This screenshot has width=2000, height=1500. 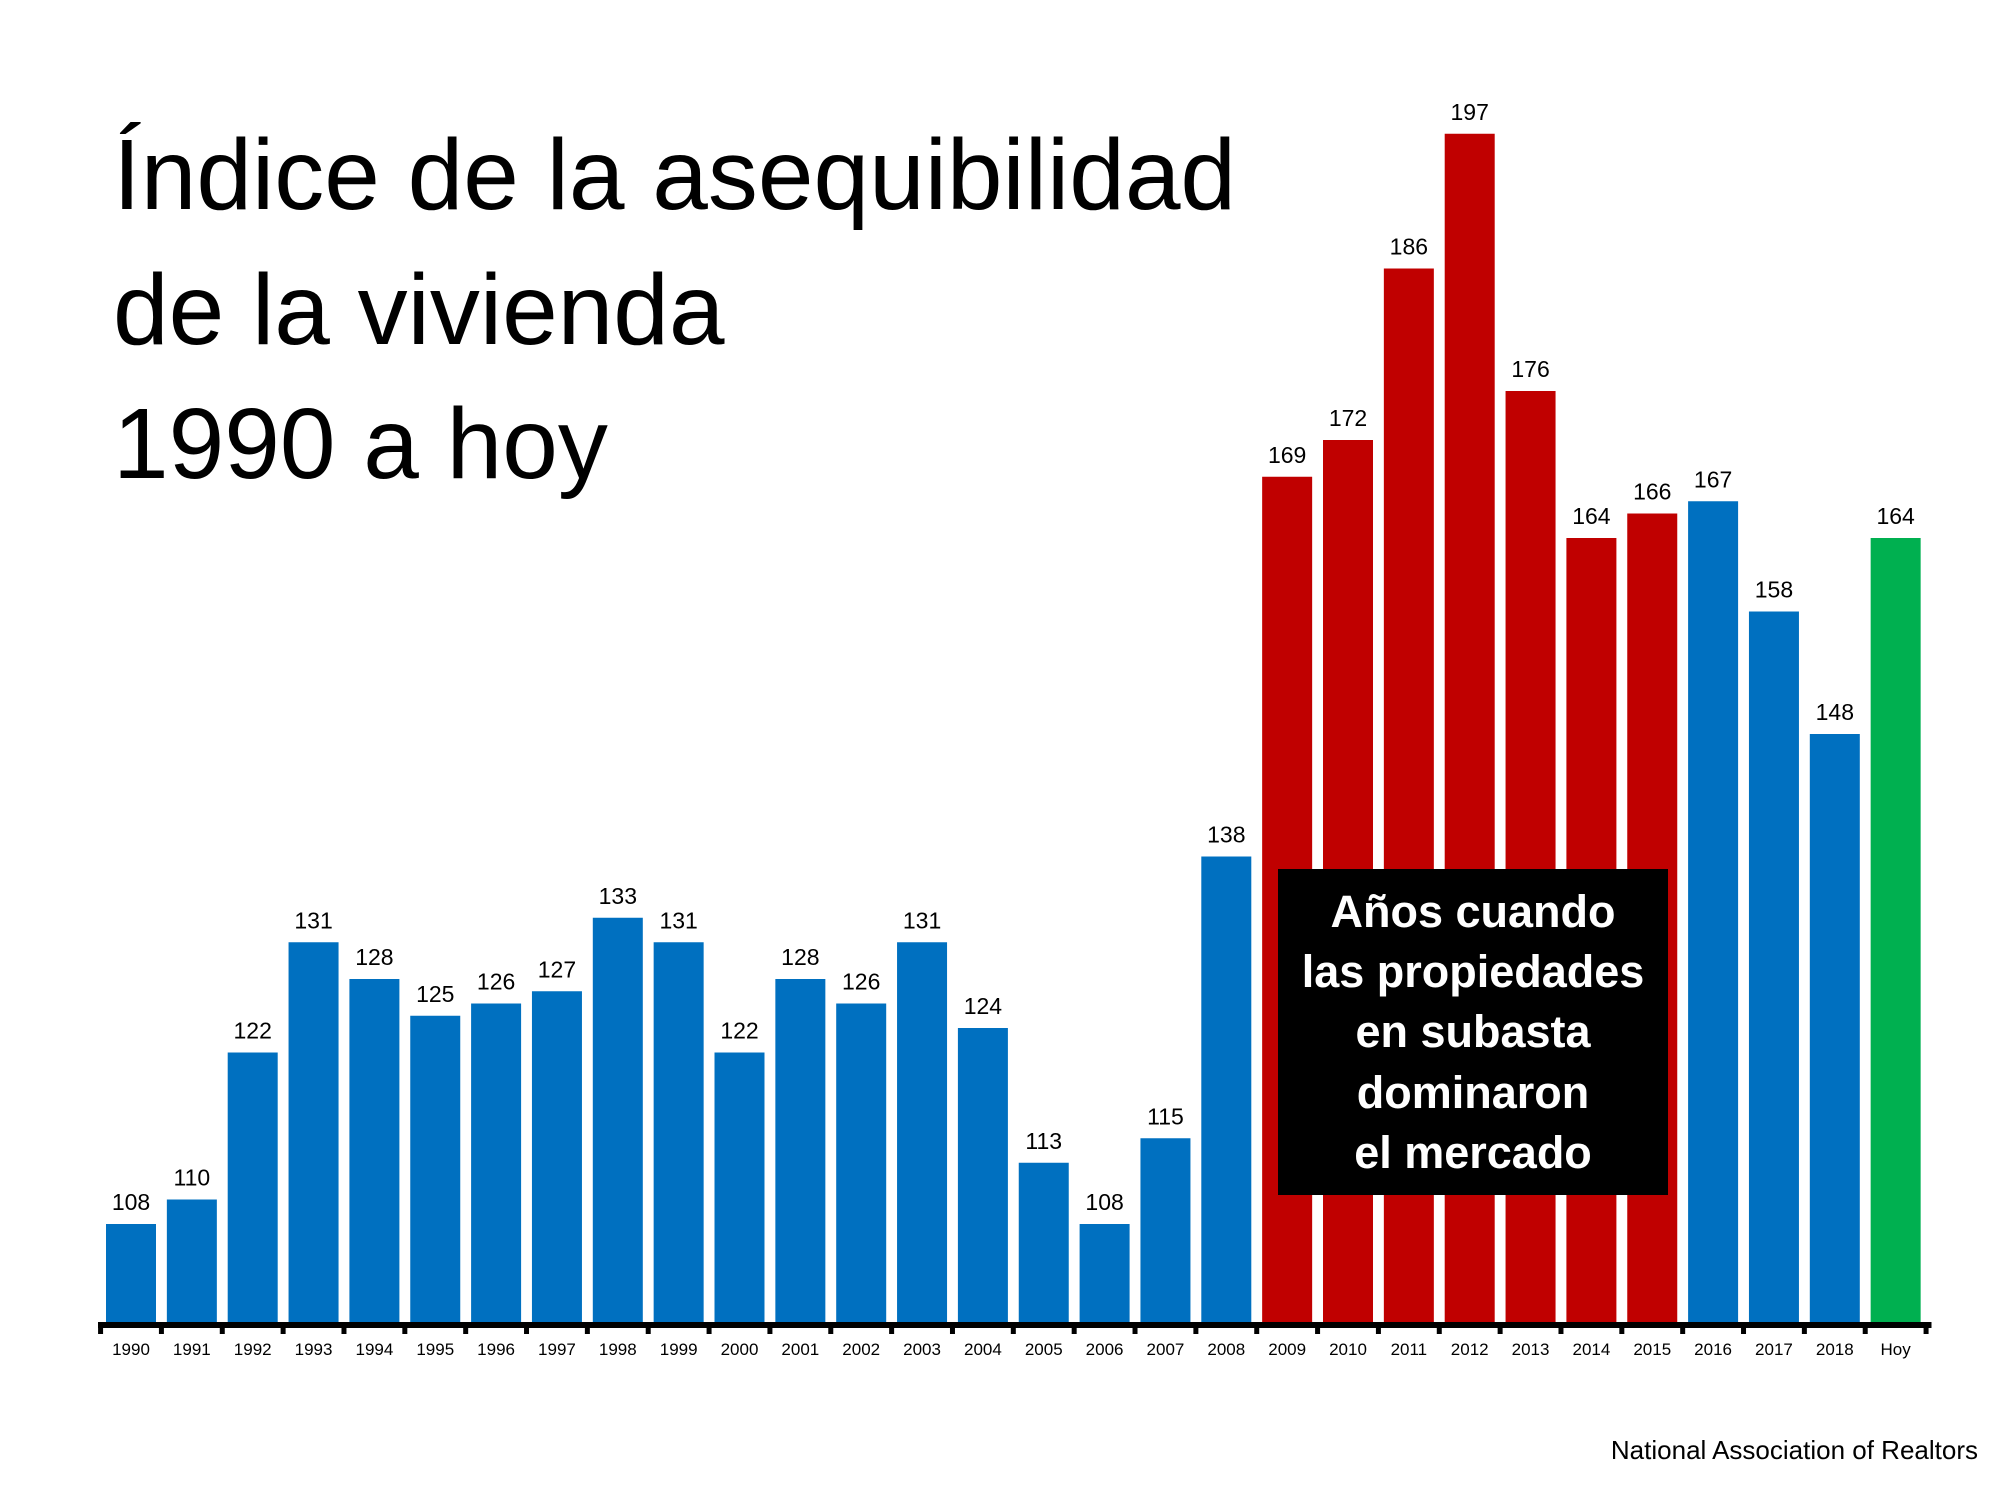 I want to click on bar-2003, so click(x=922, y=1132).